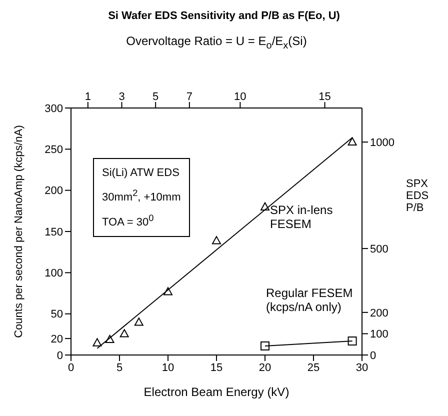 Image resolution: width=448 pixels, height=416 pixels. Describe the element at coordinates (265, 368) in the screenshot. I see `x-tick-label: 20` at that location.